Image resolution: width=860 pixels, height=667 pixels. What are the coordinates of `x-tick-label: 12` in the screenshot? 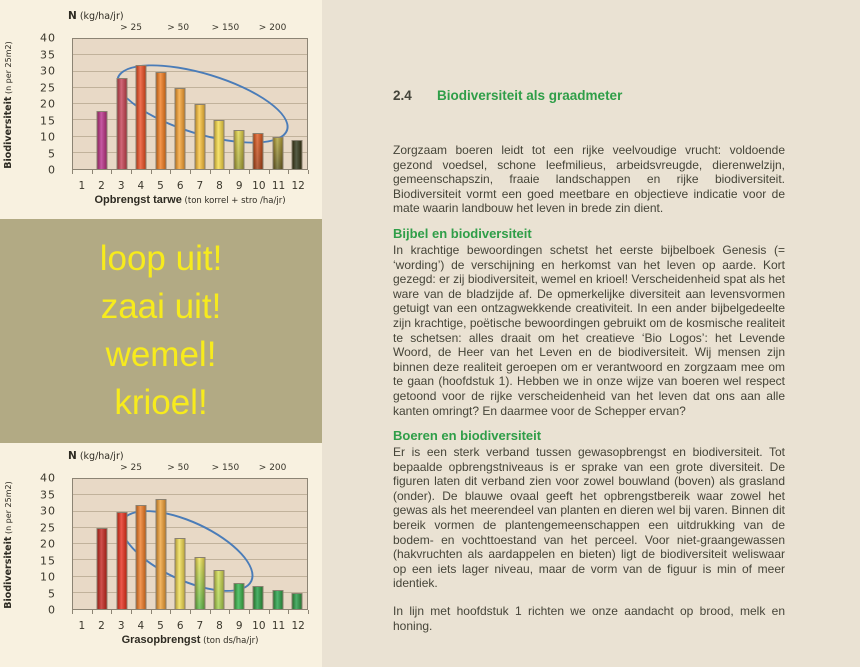 It's located at (298, 626).